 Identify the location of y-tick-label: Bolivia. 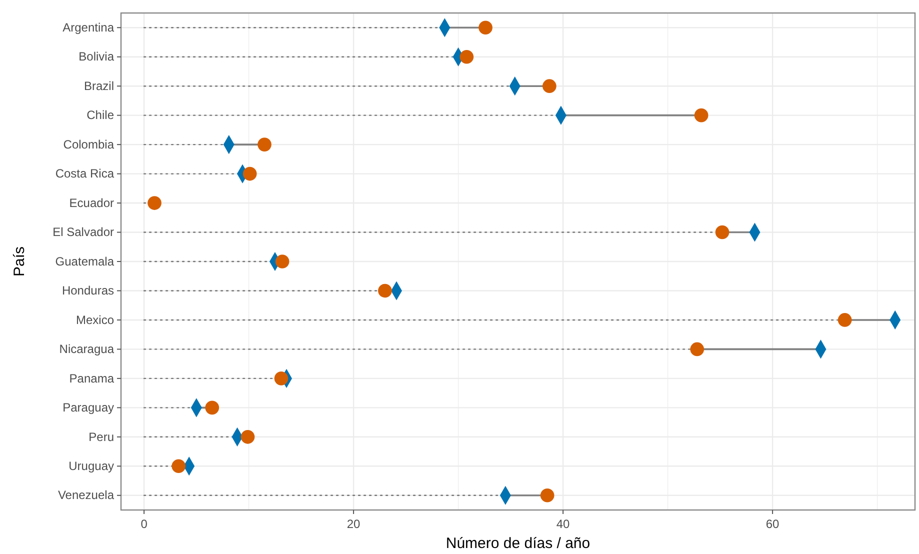
(96, 57).